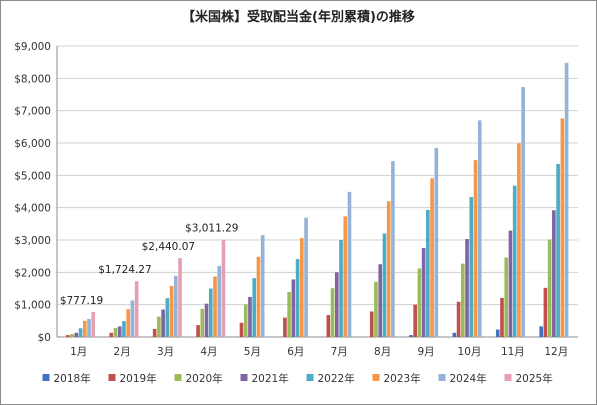  What do you see at coordinates (470, 352) in the screenshot?
I see `x-tick-label: 10月` at bounding box center [470, 352].